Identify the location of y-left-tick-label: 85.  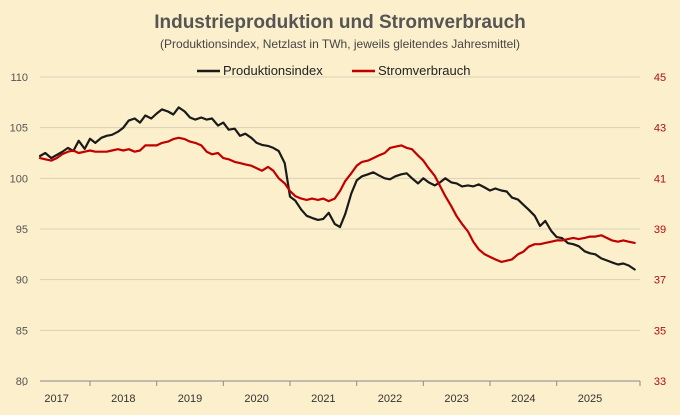
(22, 331).